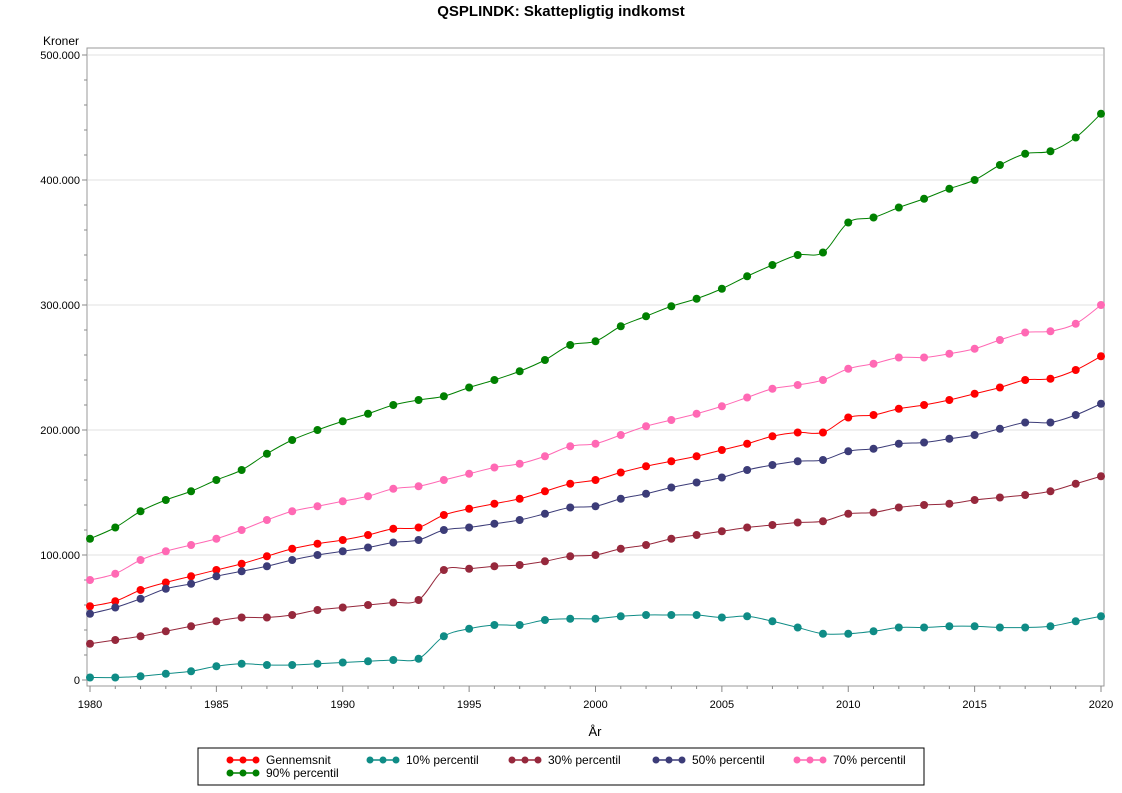 This screenshot has width=1122, height=793. Describe the element at coordinates (584, 760) in the screenshot. I see `legend-label: 30% percentil` at that location.